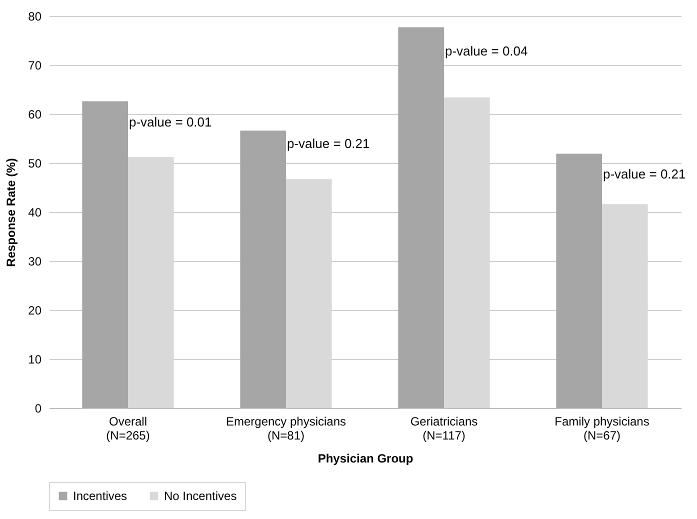 Image resolution: width=697 pixels, height=519 pixels. Describe the element at coordinates (366, 459) in the screenshot. I see `x-axis-title: Physician Group` at that location.